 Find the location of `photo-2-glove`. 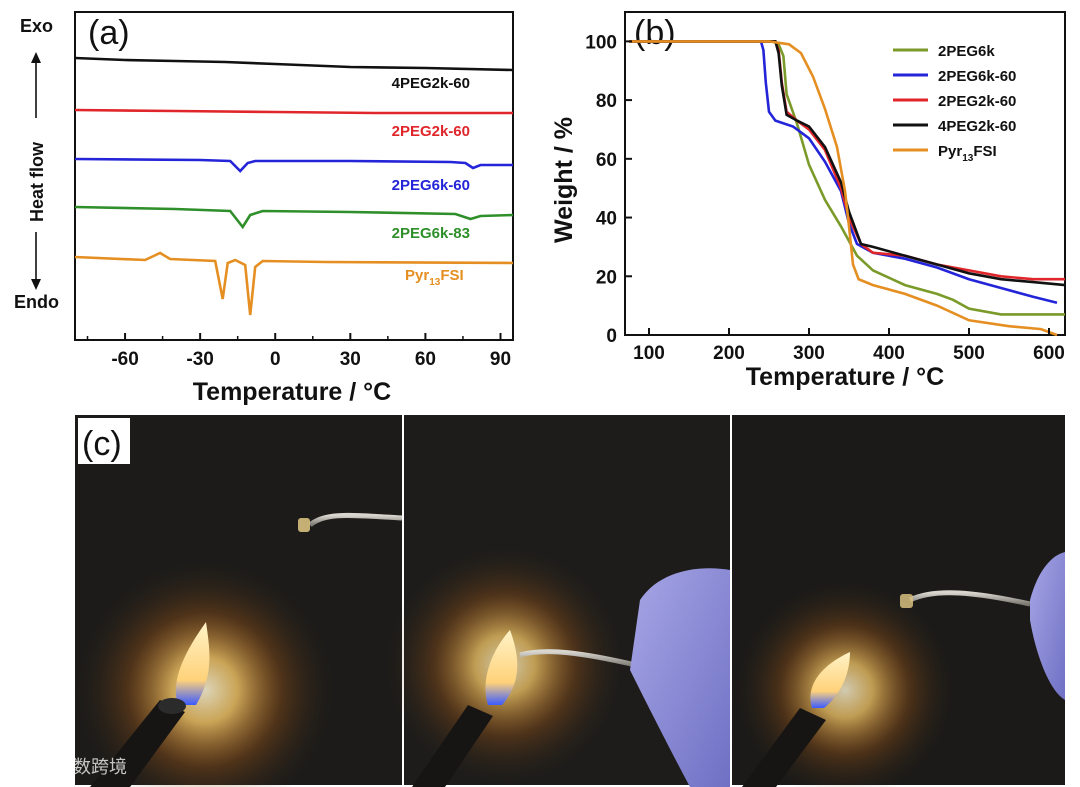

photo-2-glove is located at coordinates (680, 677).